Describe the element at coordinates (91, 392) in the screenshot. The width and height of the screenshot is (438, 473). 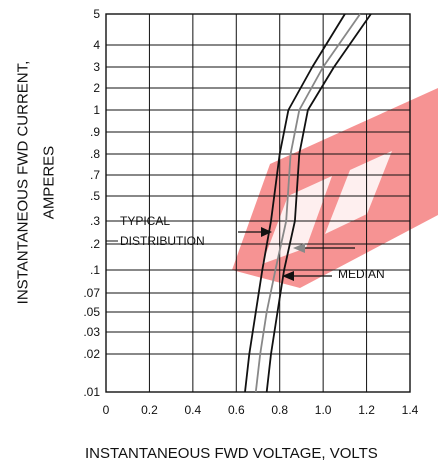
I see `y-tick-label: .01` at that location.